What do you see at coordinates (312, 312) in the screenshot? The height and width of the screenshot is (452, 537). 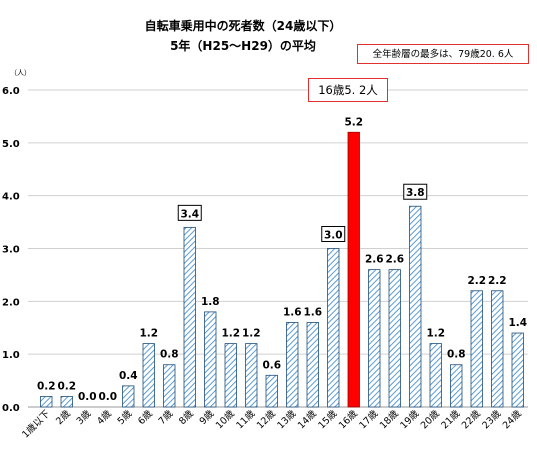 I see `data-label-13: 1.6` at bounding box center [312, 312].